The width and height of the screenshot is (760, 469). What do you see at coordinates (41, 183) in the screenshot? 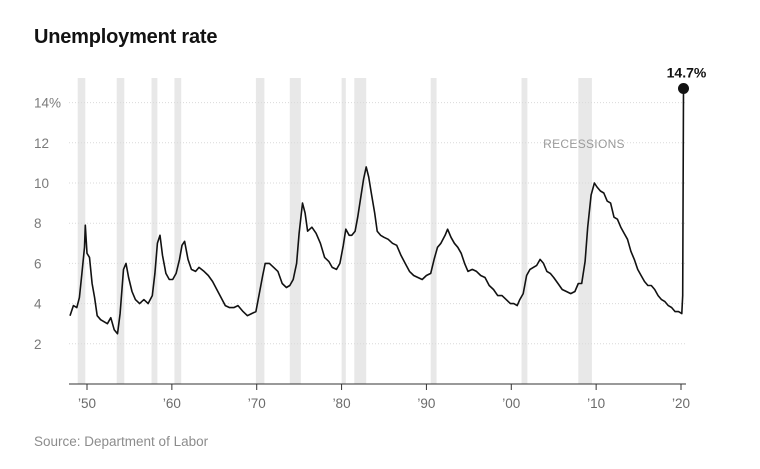
I see `y-tick-label: 10` at bounding box center [41, 183].